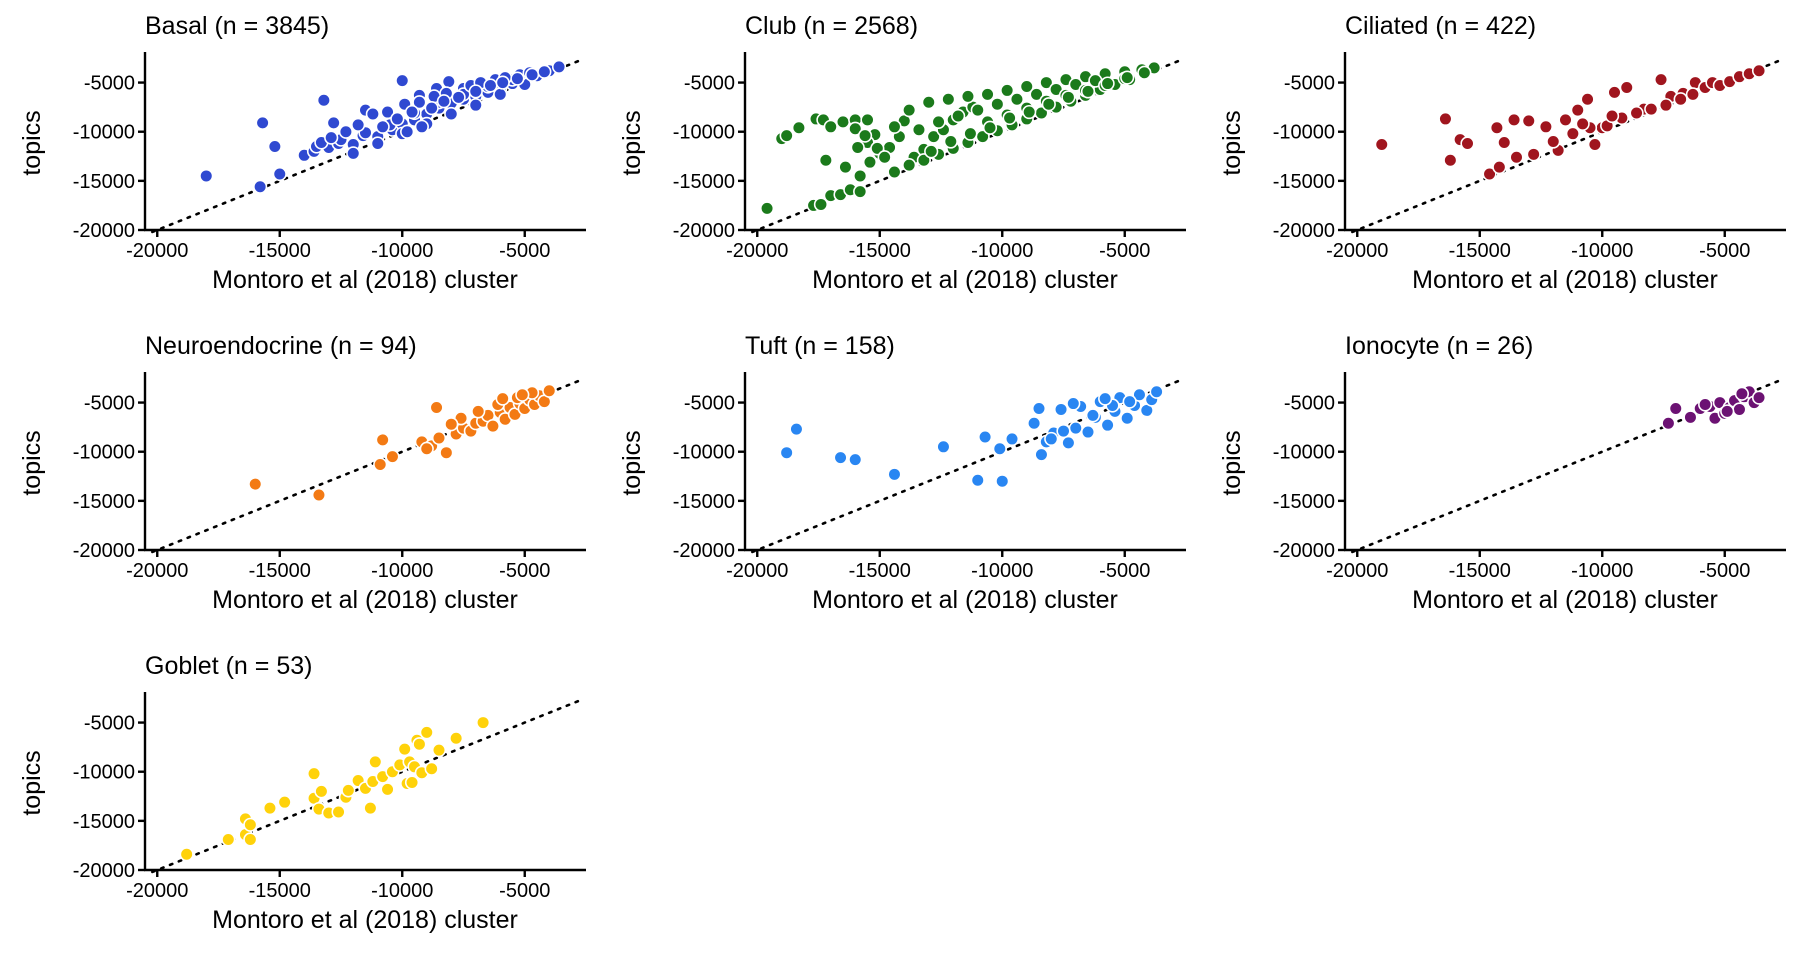  Describe the element at coordinates (104, 871) in the screenshot. I see `y-tick-label: -20000` at that location.